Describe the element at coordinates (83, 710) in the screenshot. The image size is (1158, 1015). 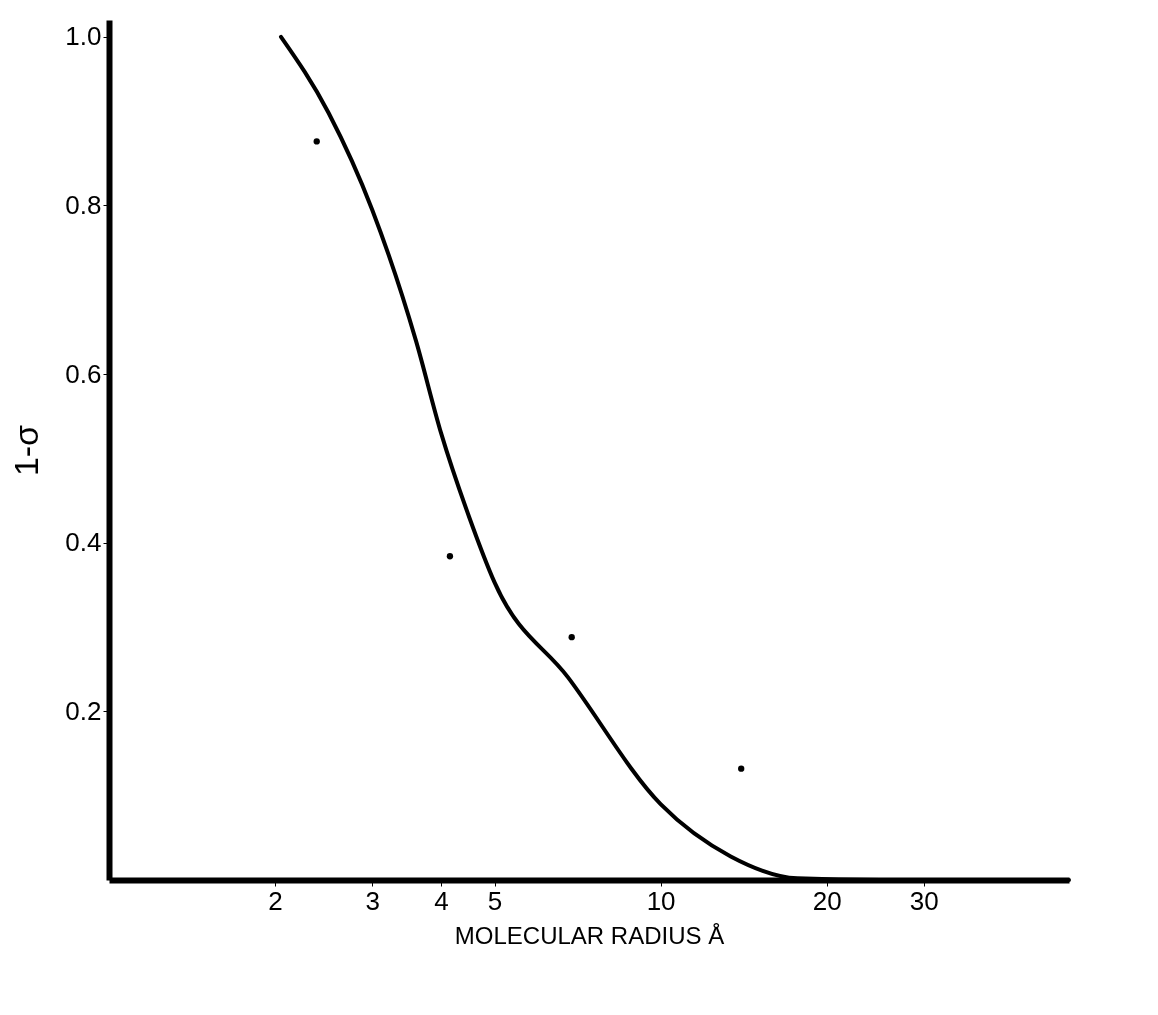
I see `y-tick-label: 0.2` at that location.